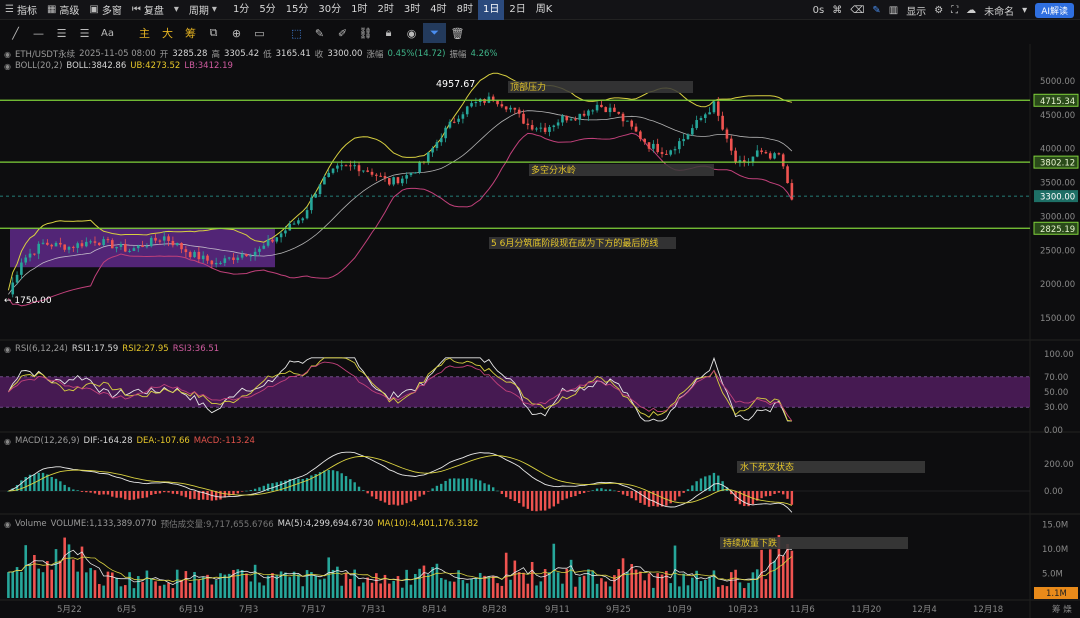  What do you see at coordinates (1054, 10) in the screenshot?
I see `ai-interpret-button: AI解读` at bounding box center [1054, 10].